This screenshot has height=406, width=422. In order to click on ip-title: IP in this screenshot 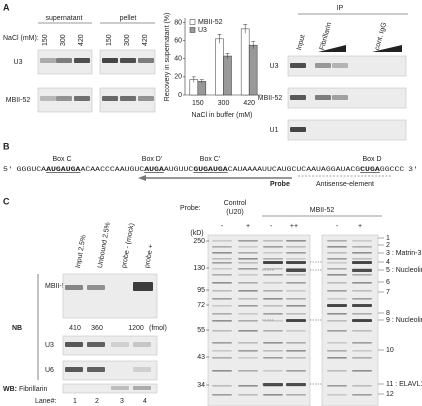, I will do `click(340, 8)`.